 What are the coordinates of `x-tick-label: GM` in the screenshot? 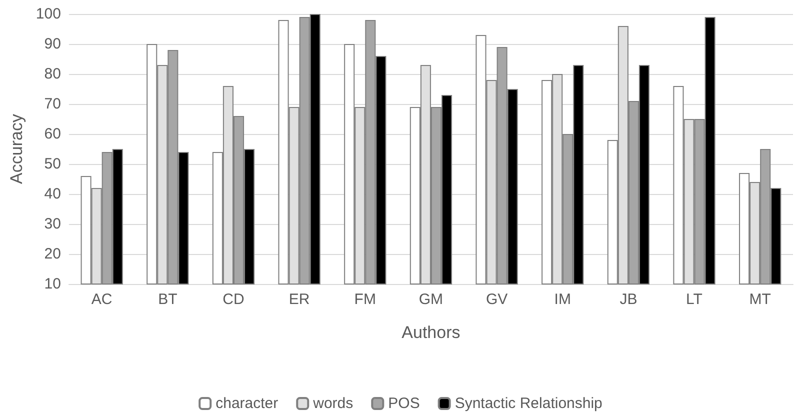 It's located at (431, 299).